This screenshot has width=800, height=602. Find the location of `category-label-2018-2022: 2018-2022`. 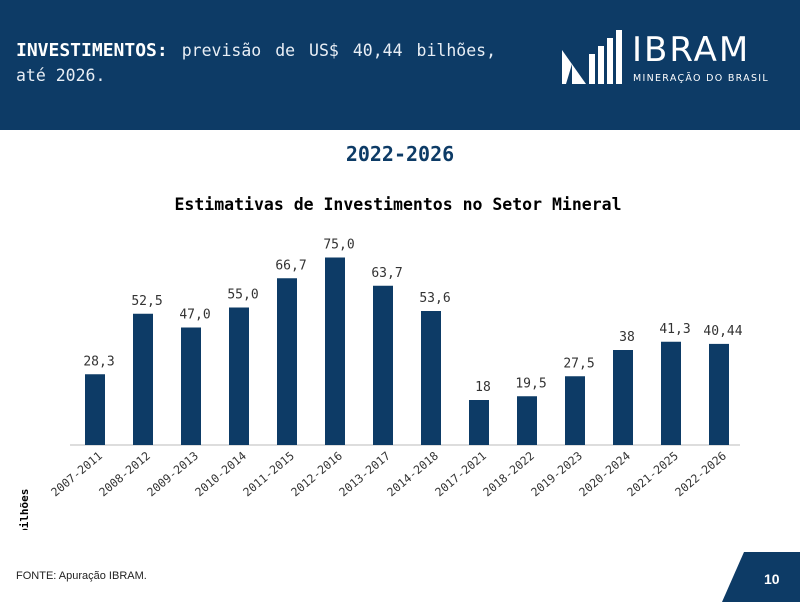

category-label-2018-2022: 2018-2022 is located at coordinates (508, 474).